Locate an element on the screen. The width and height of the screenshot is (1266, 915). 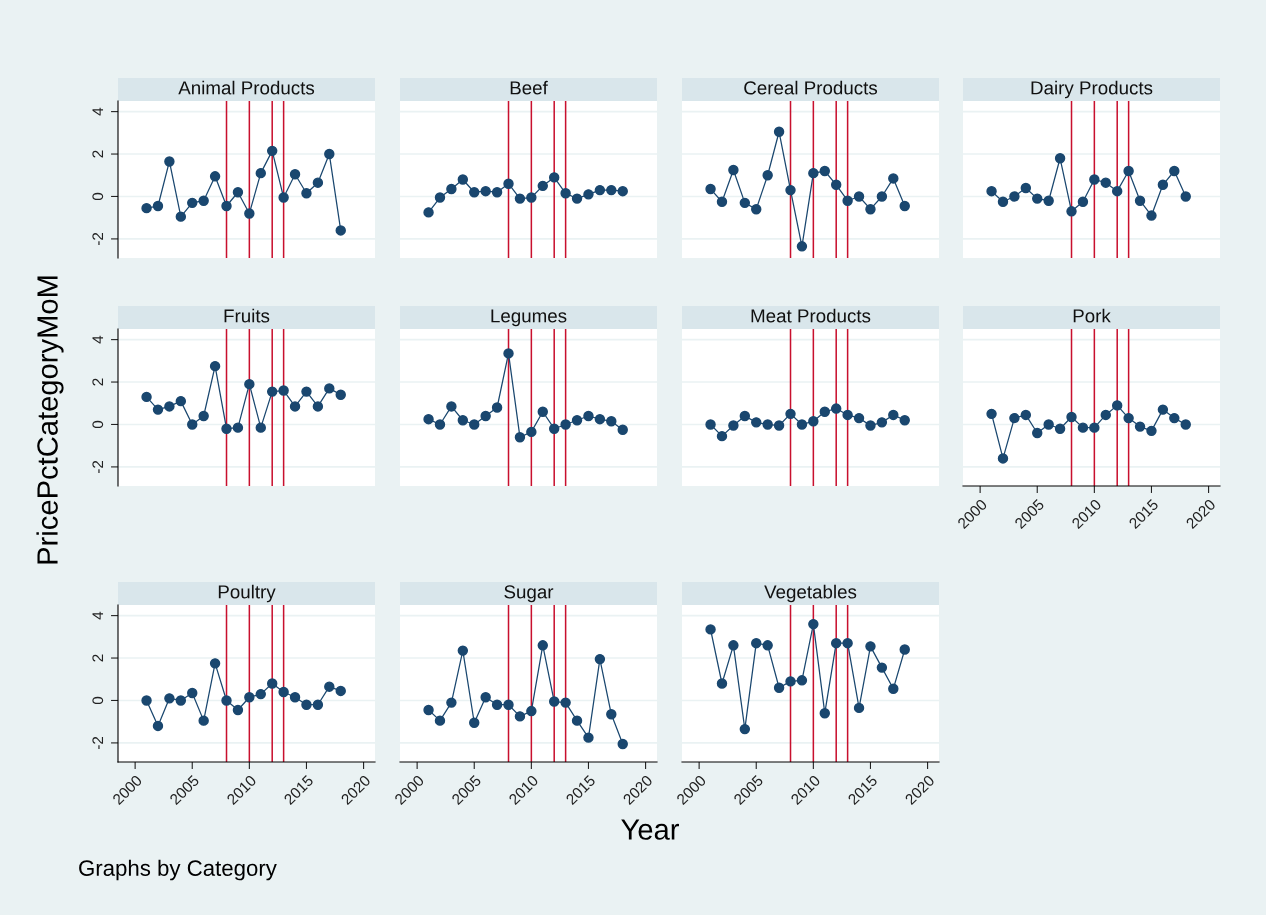
chart-title: Fruits is located at coordinates (247, 315).